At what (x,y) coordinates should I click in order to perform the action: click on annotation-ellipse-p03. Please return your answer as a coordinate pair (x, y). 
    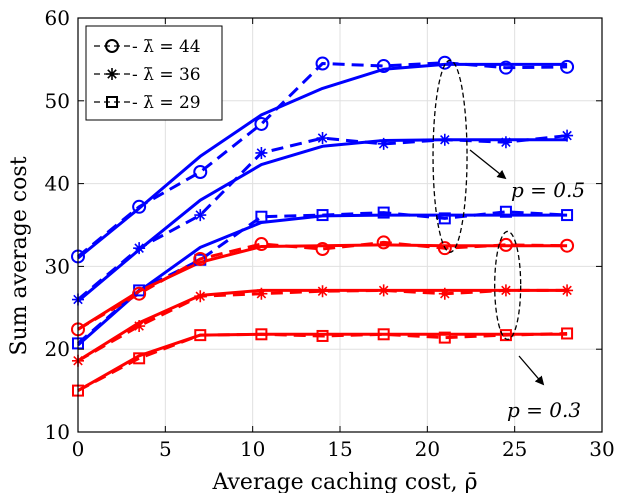
    Looking at the image, I should click on (508, 285).